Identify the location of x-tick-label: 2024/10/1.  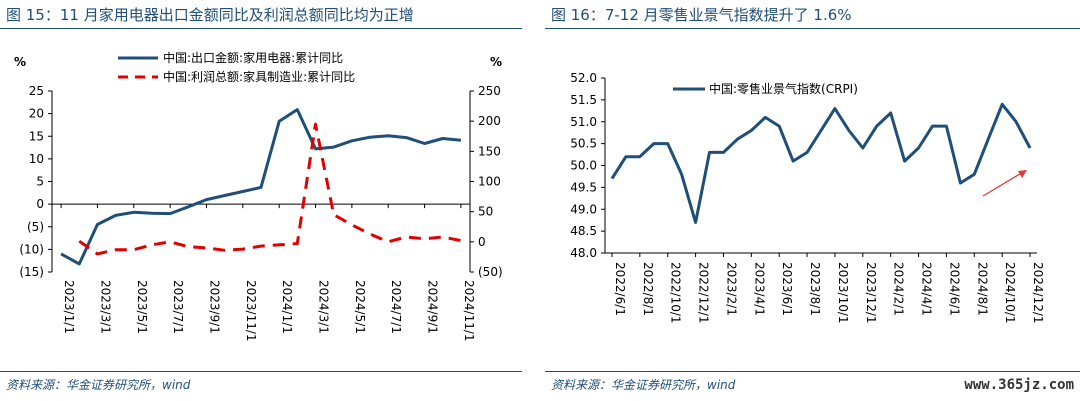
(1010, 293).